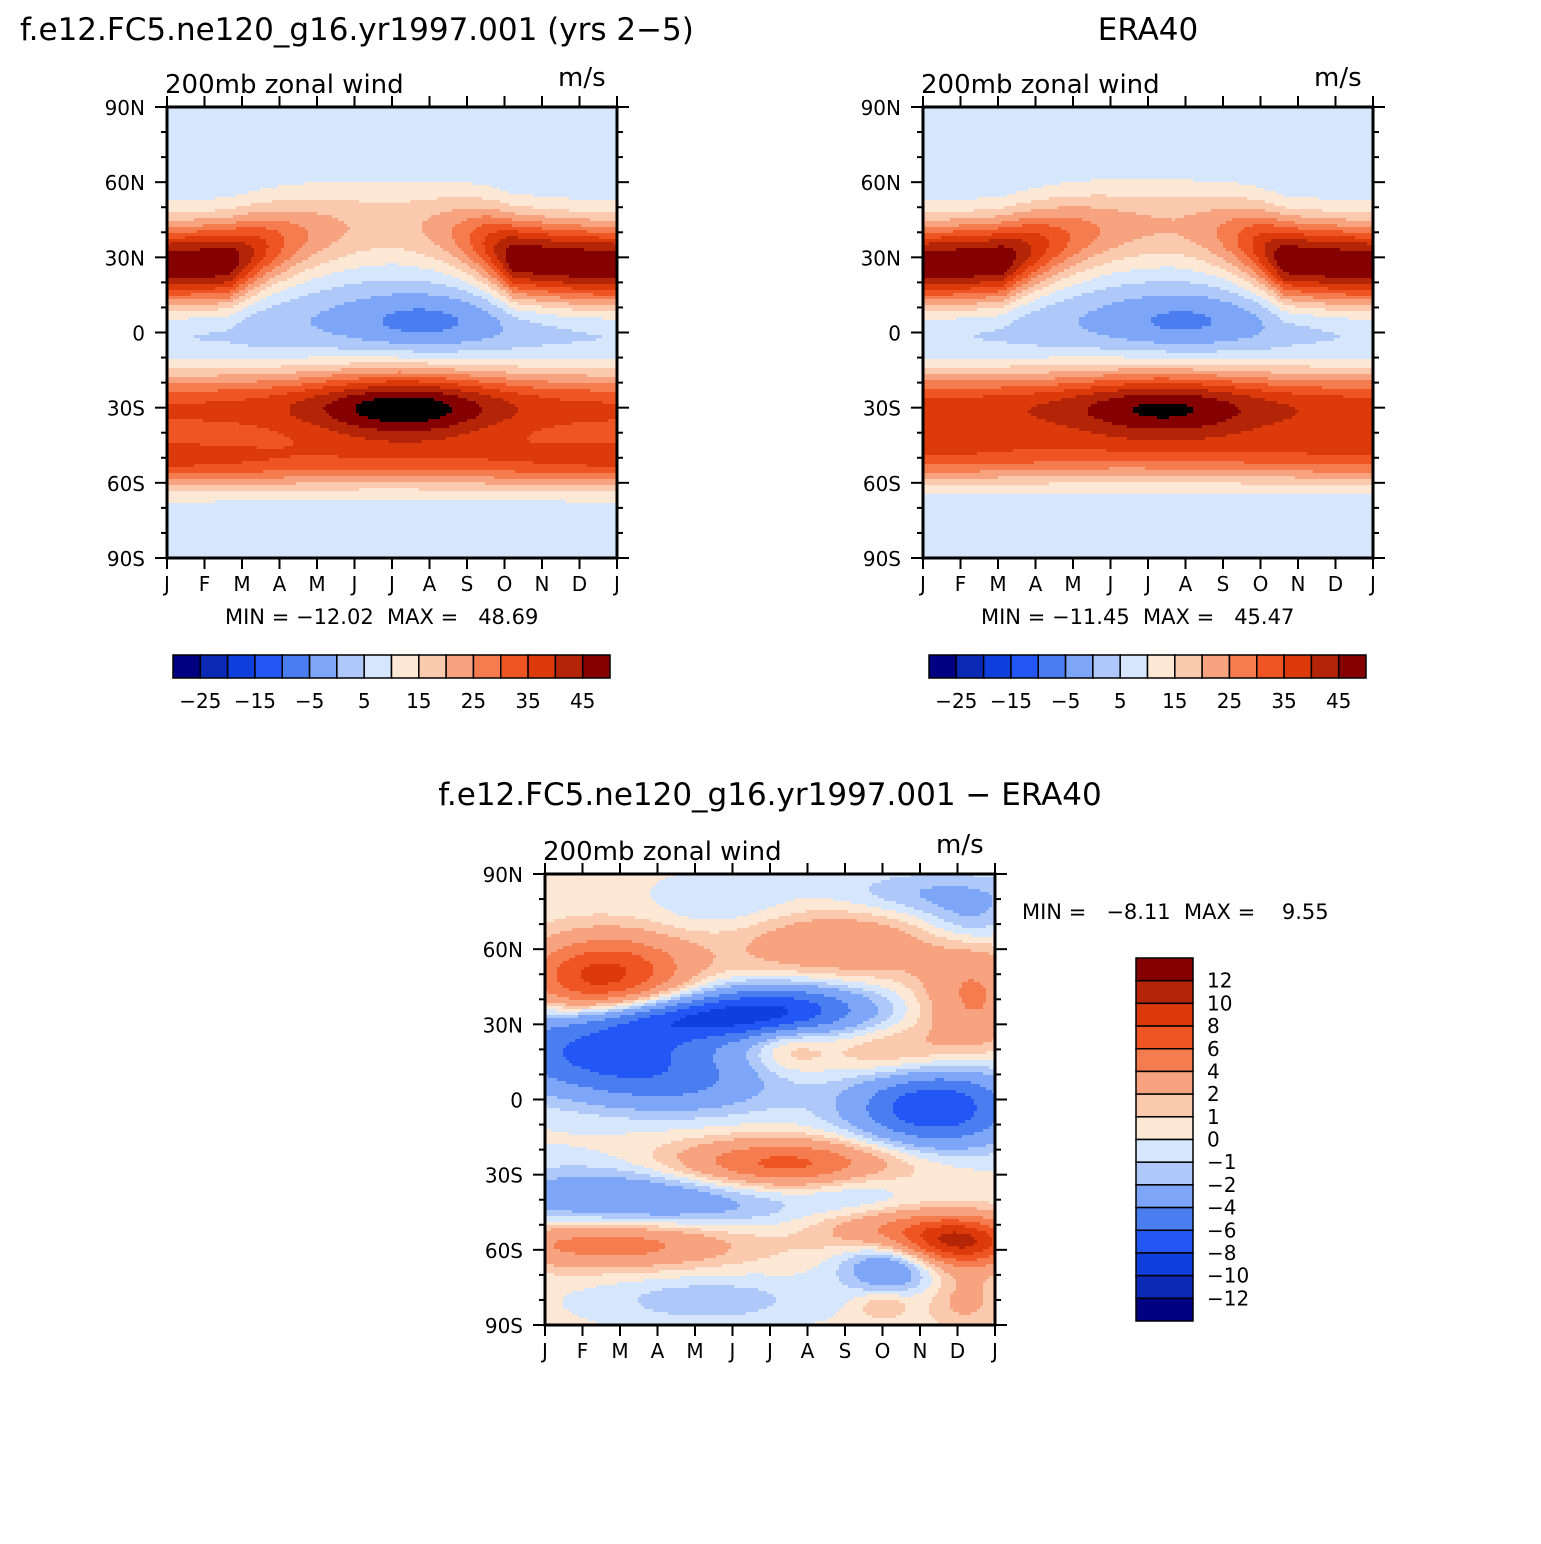 The width and height of the screenshot is (1541, 1544). Describe the element at coordinates (1261, 584) in the screenshot. I see `panel-obs-xtick-label: O` at that location.